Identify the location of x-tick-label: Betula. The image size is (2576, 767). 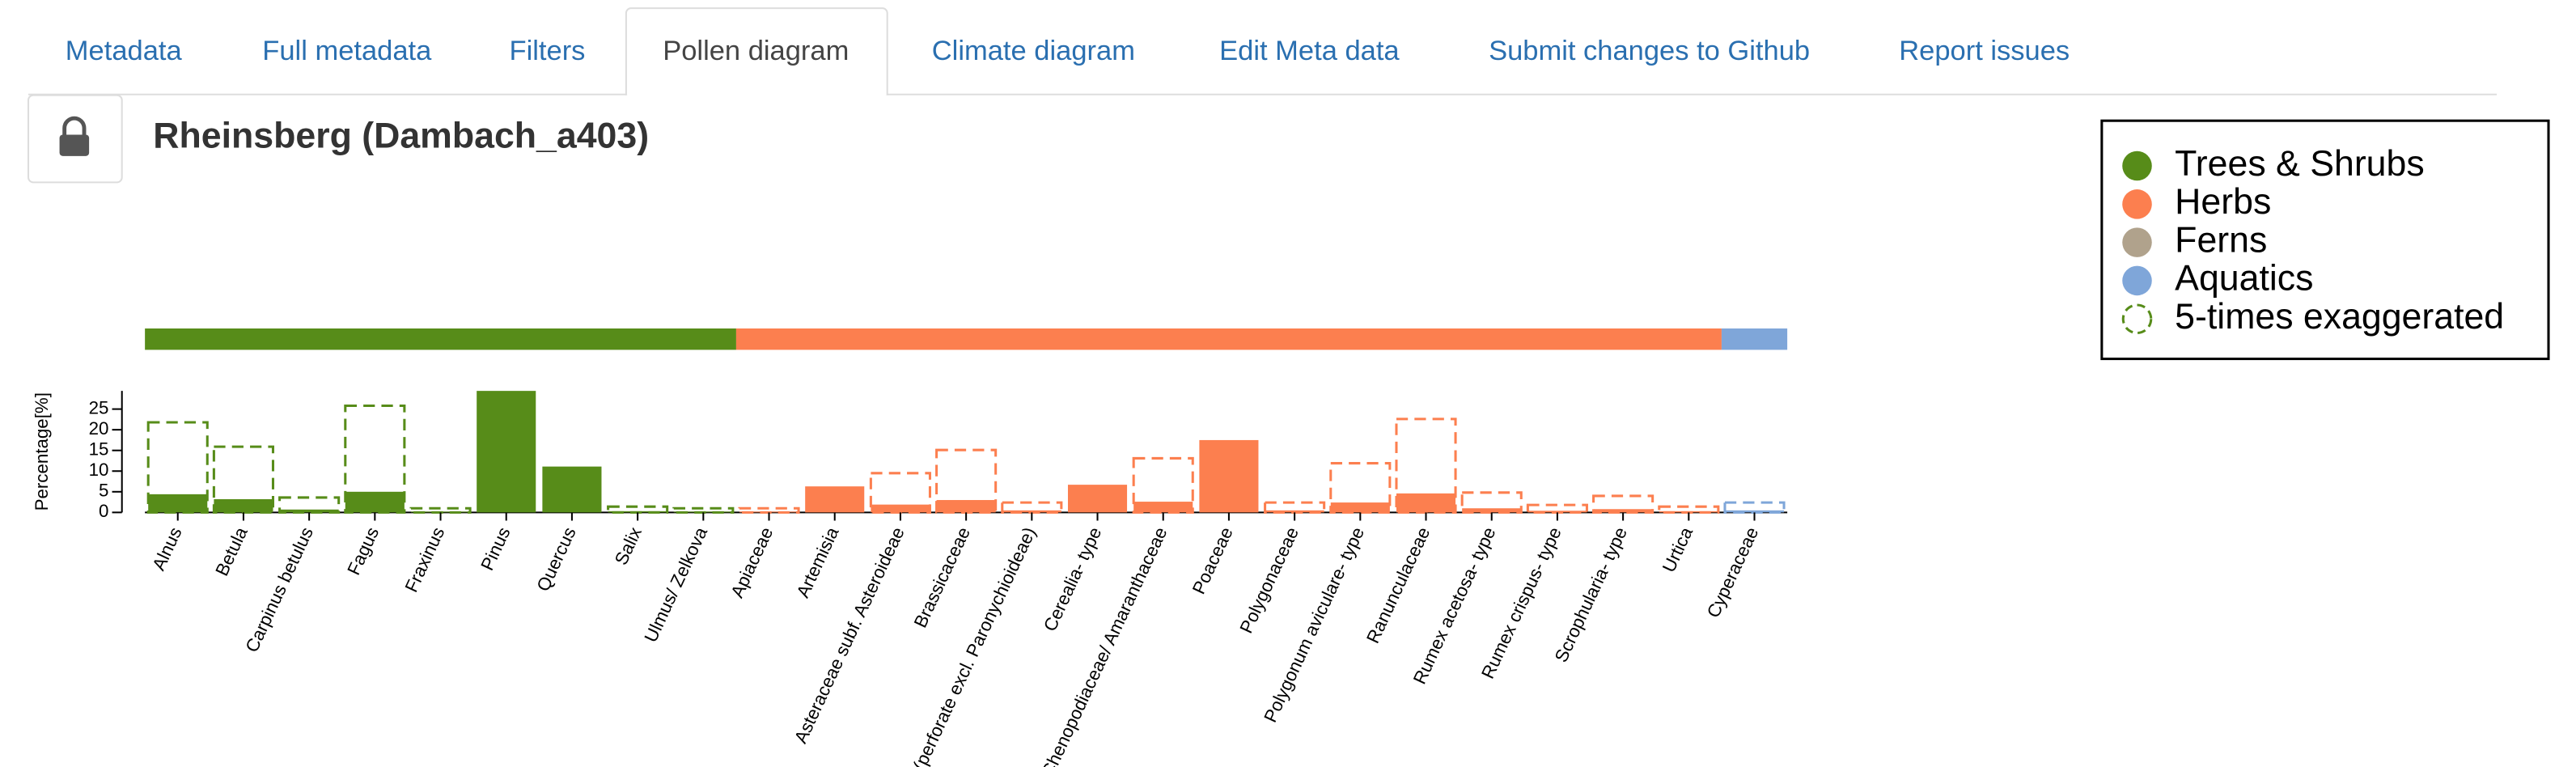
(231, 550).